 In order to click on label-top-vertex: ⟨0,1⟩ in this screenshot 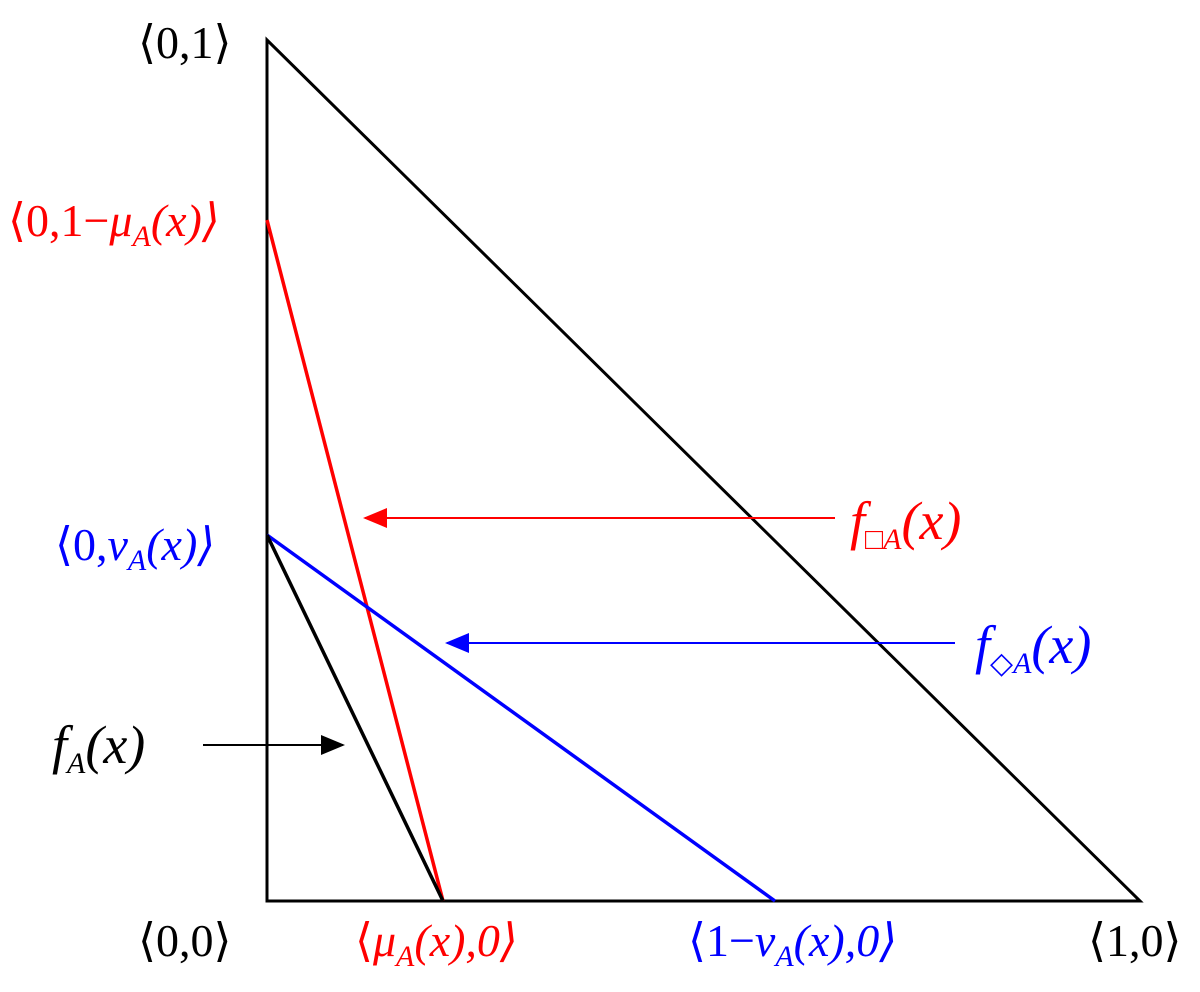, I will do `click(185, 42)`.